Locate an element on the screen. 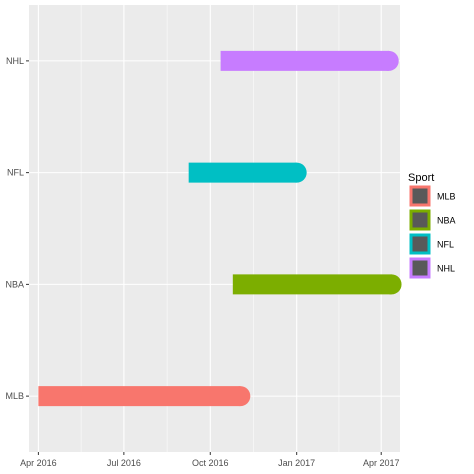 The width and height of the screenshot is (474, 474). y-axis: MLB NBA NFL NHL is located at coordinates (17, 228).